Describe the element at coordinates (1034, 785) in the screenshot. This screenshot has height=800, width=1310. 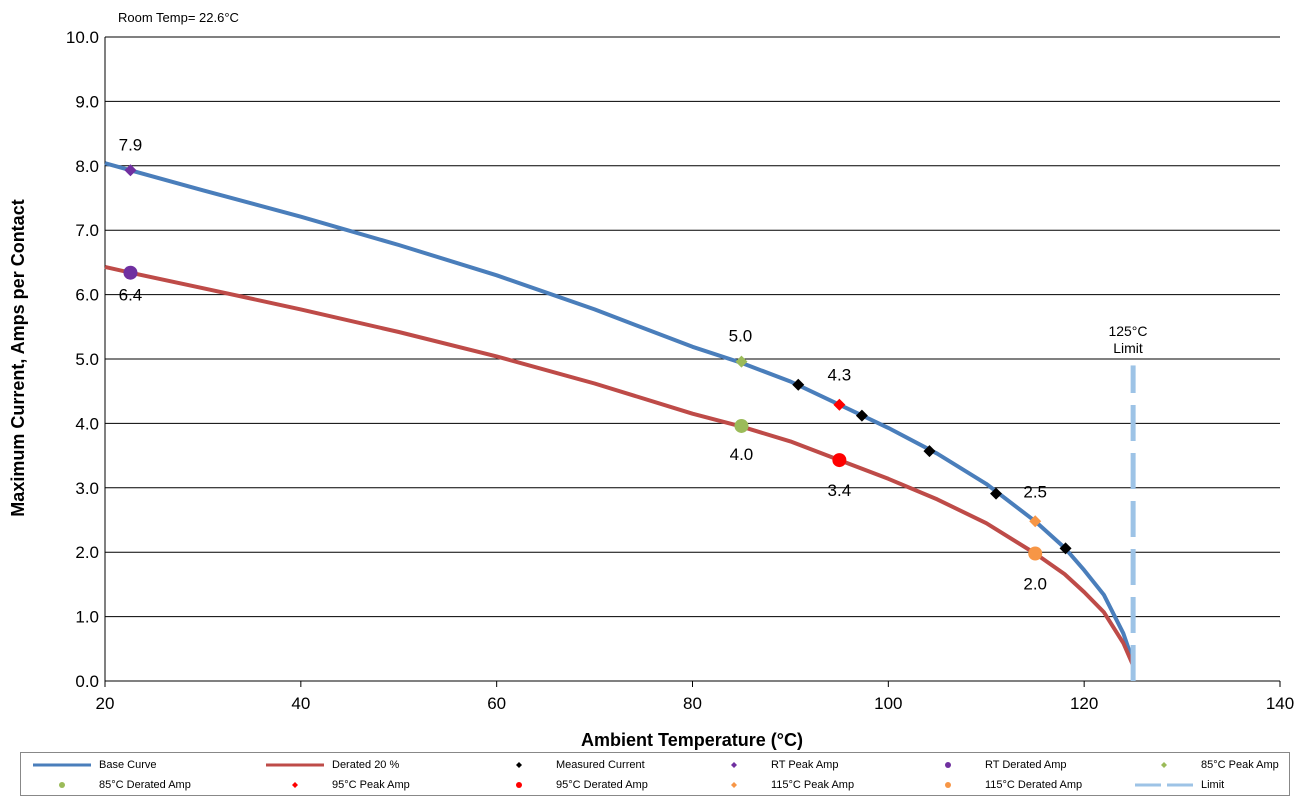
I see `legend-label: 115°C Derated Amp` at that location.